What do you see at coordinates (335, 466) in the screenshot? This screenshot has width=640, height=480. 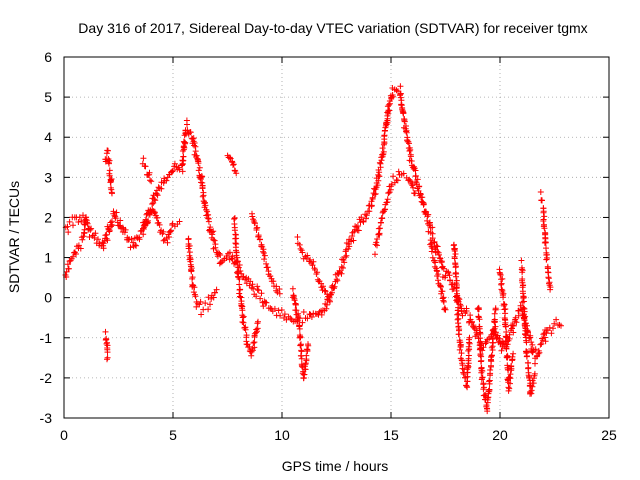 I see `x-axis-label: GPS time / hours` at bounding box center [335, 466].